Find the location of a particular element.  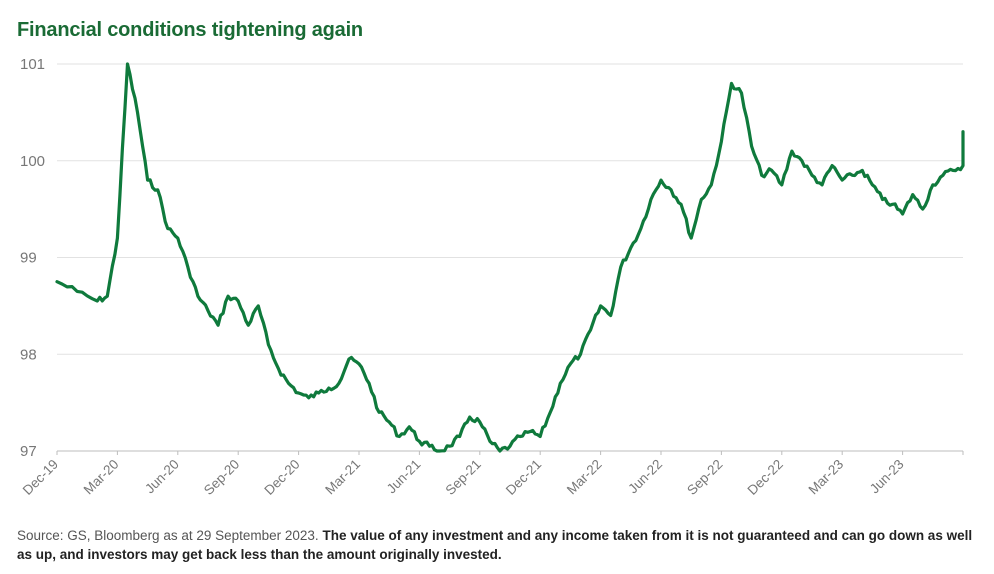

y-tick-label: 97 is located at coordinates (28, 451).